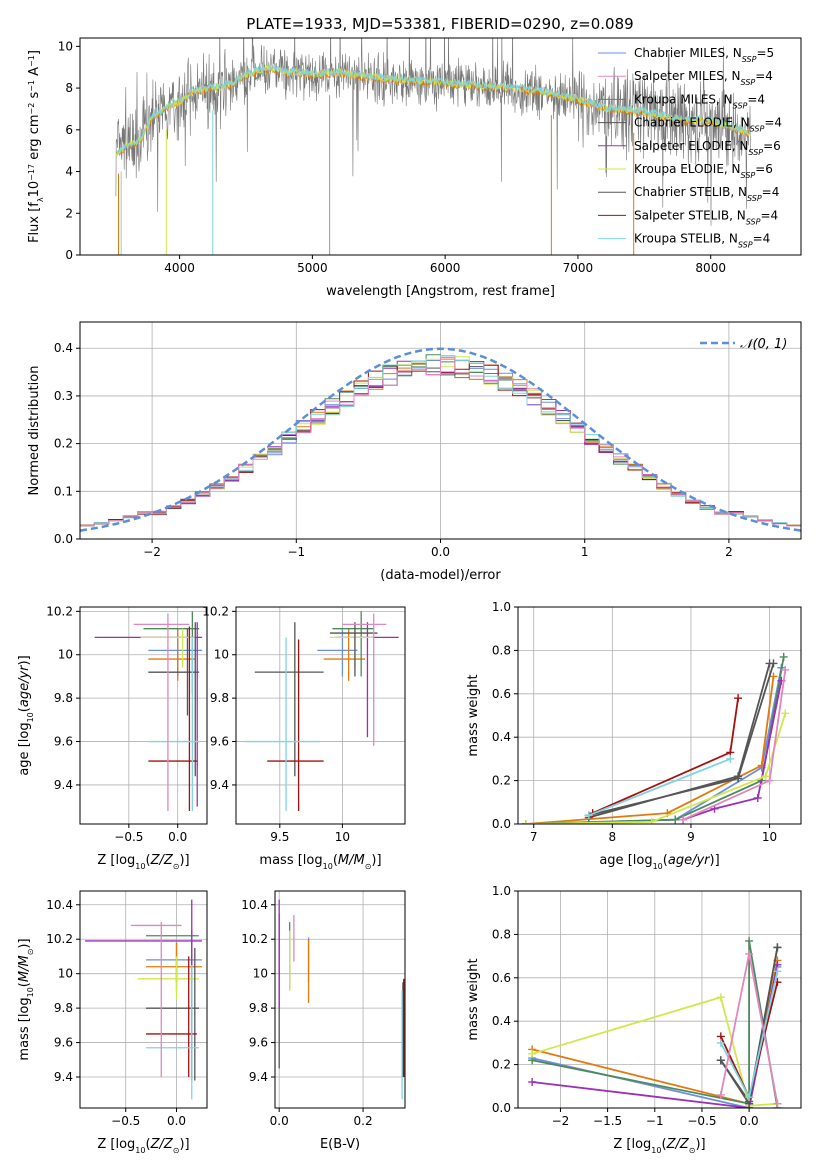  What do you see at coordinates (702, 241) in the screenshot?
I see `legend-label: Kroupa STELIB, NSSP=4` at bounding box center [702, 241].